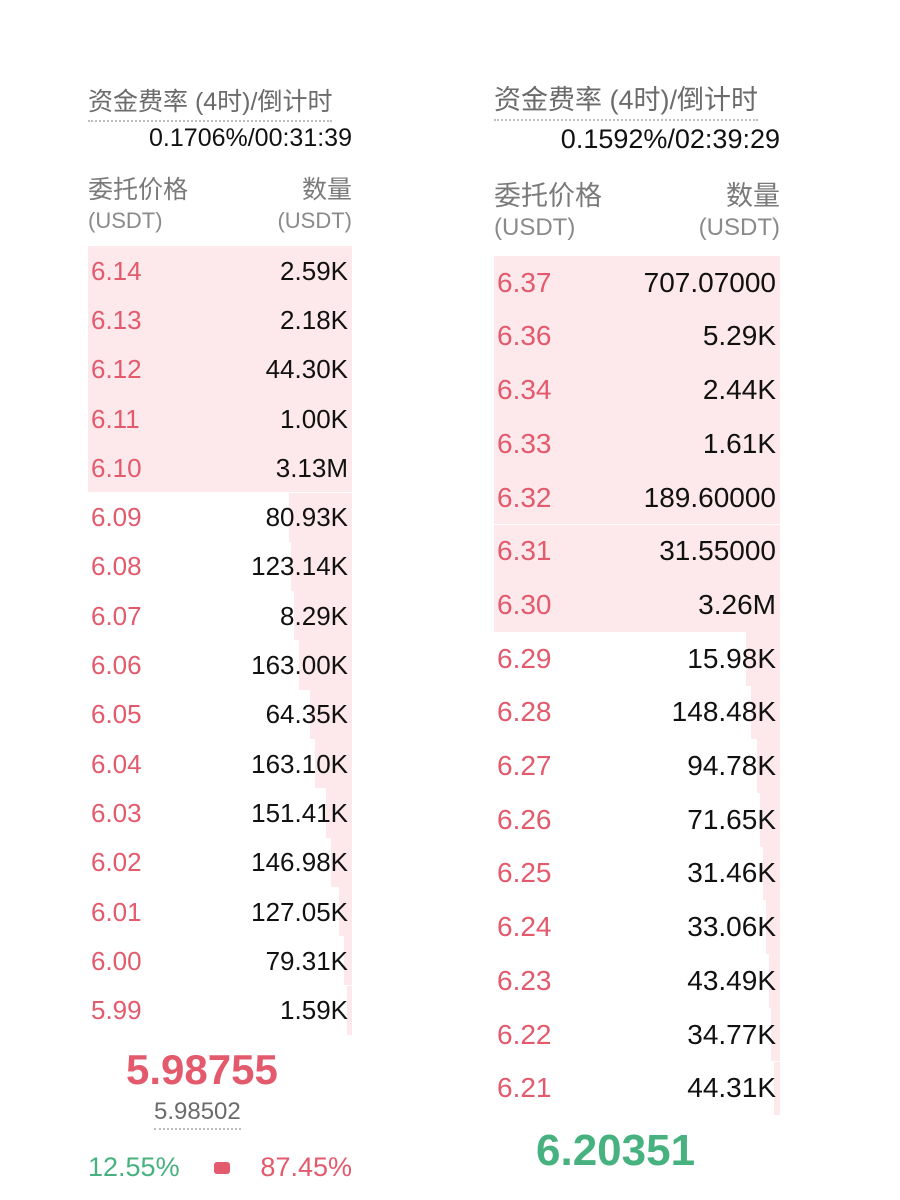 The width and height of the screenshot is (900, 1200). What do you see at coordinates (134, 1167) in the screenshot?
I see `buy-ratio: 12.55%` at bounding box center [134, 1167].